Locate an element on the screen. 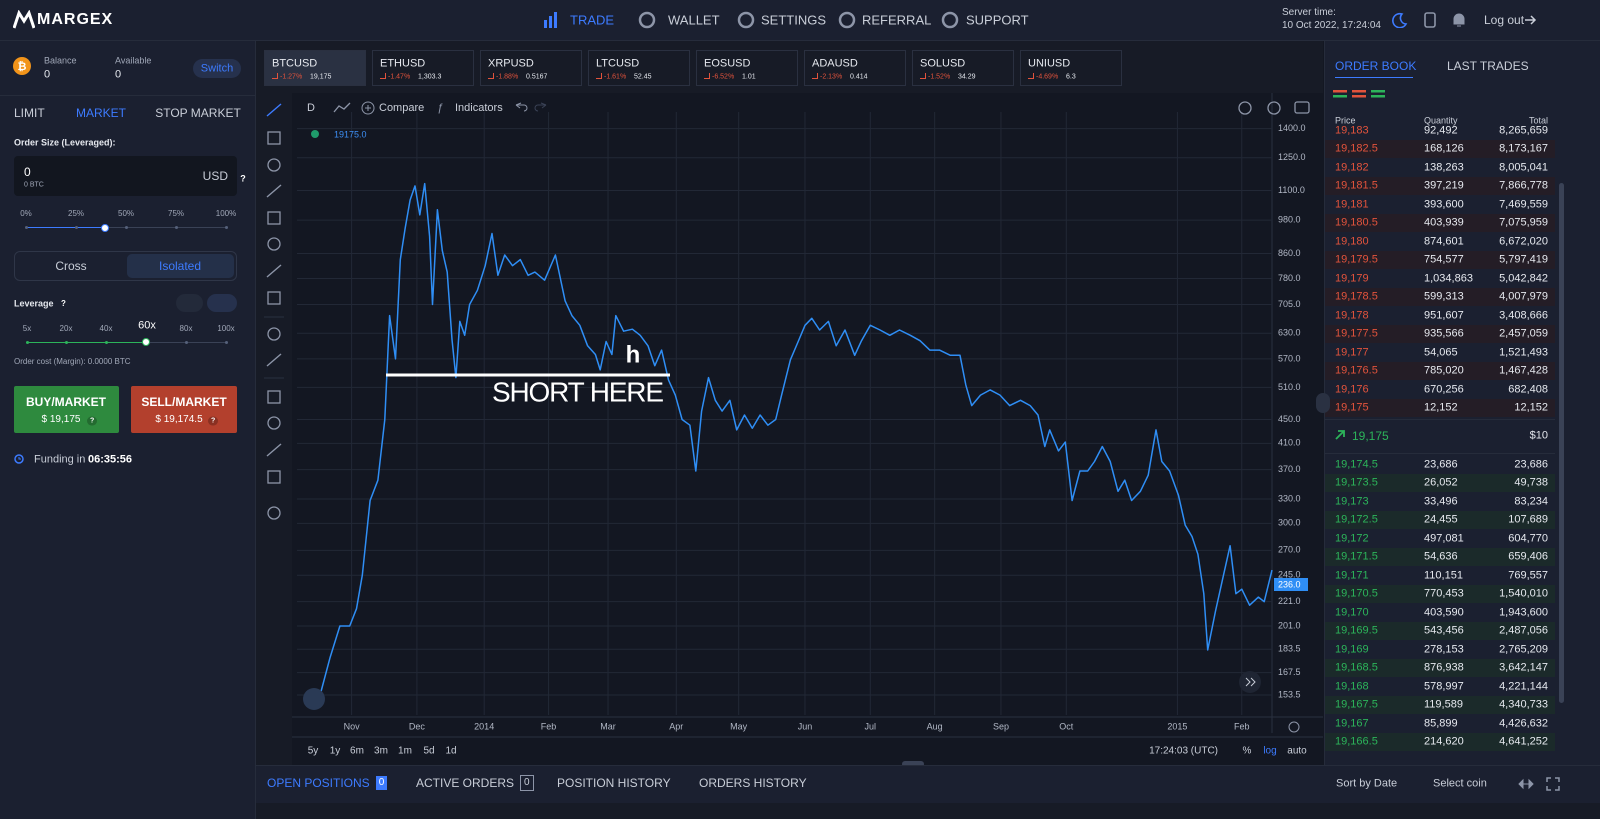  ticker-change: -4.69% is located at coordinates (1047, 77).